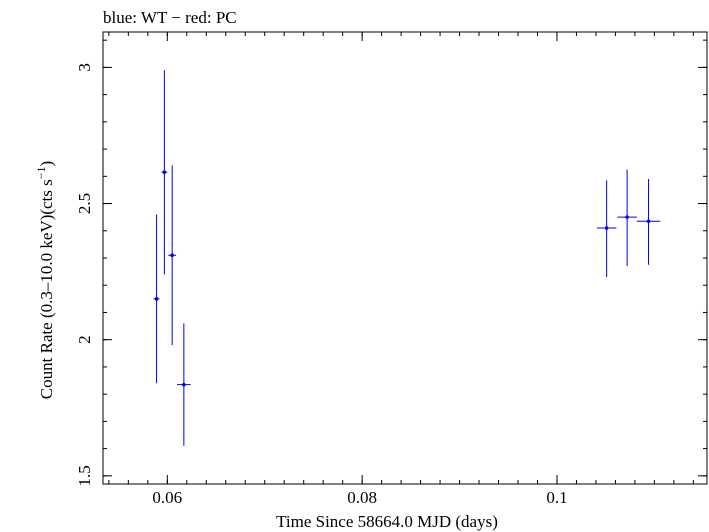 Image resolution: width=709 pixels, height=532 pixels. What do you see at coordinates (362, 497) in the screenshot?
I see `x-tick-label: 0.08` at bounding box center [362, 497].